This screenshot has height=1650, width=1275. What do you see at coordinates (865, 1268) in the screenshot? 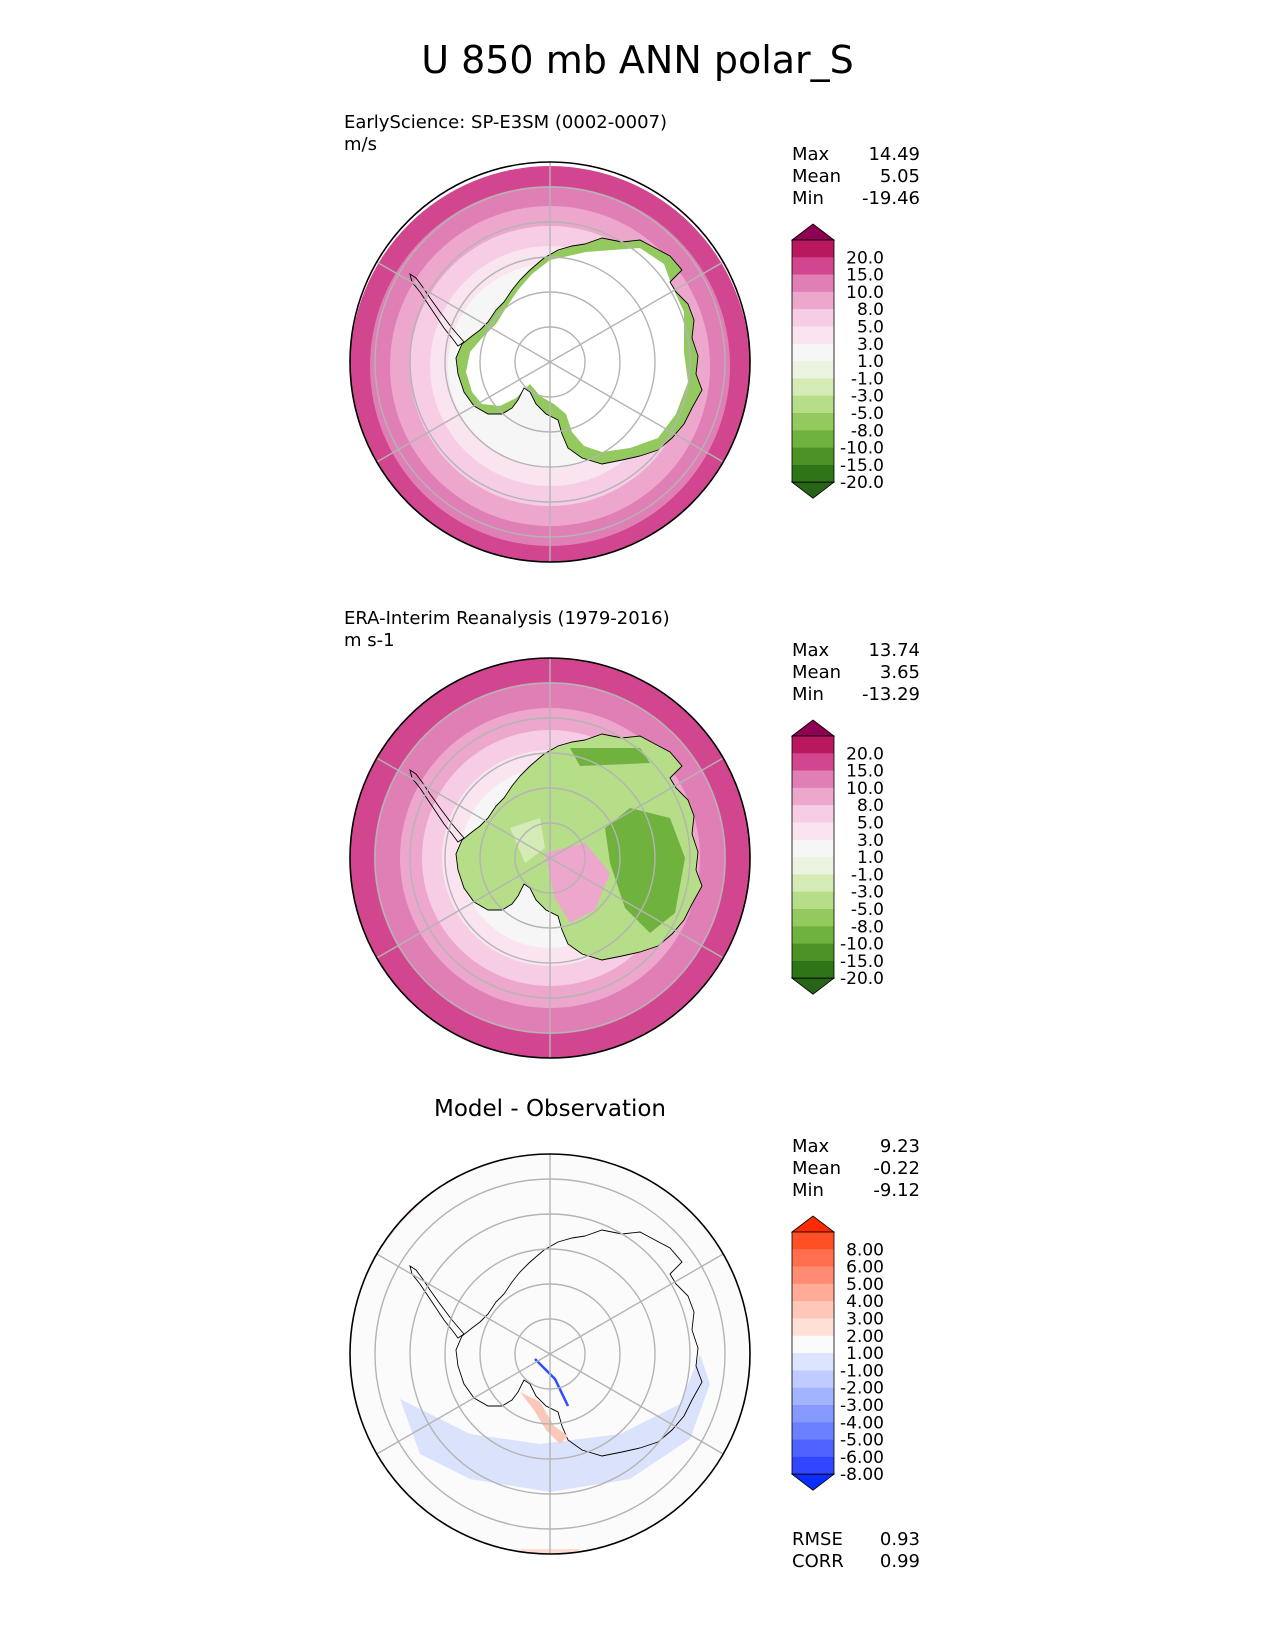
I see `colorbar-tick-label: 6.00` at bounding box center [865, 1268].